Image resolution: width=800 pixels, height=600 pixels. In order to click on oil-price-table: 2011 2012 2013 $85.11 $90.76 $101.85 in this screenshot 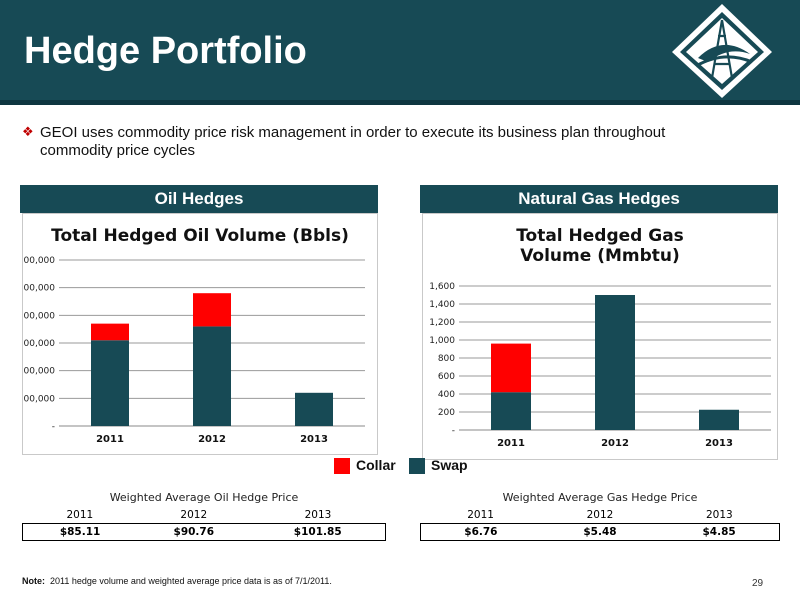, I will do `click(204, 524)`.